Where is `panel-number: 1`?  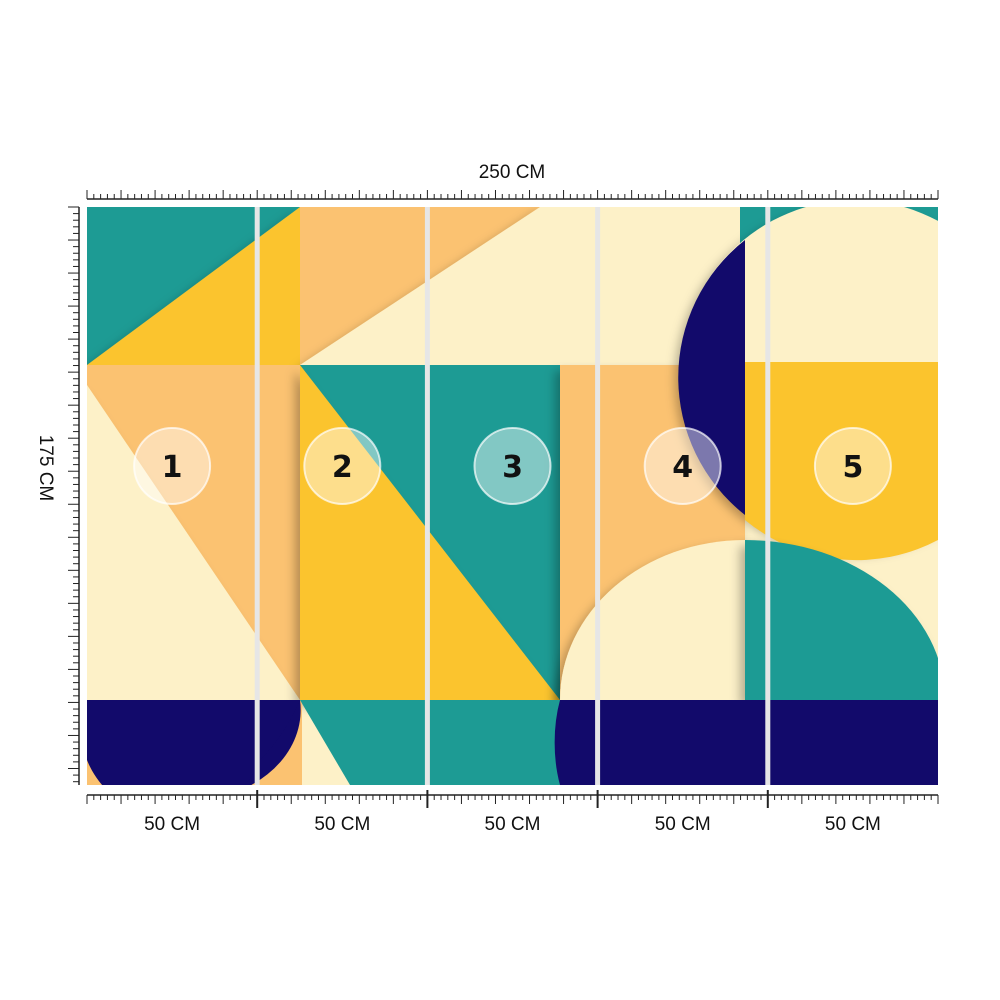 panel-number: 1 is located at coordinates (172, 467).